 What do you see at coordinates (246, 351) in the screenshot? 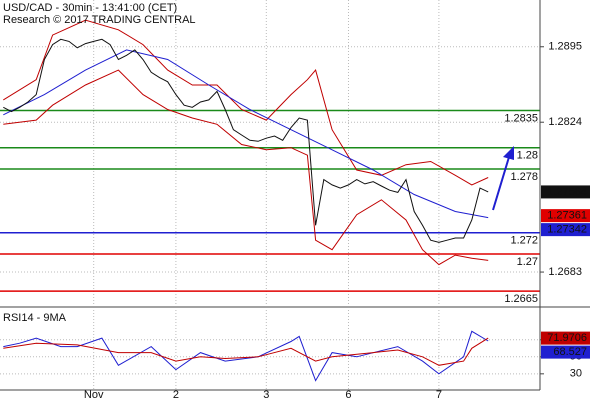
I see `series-line` at bounding box center [246, 351].